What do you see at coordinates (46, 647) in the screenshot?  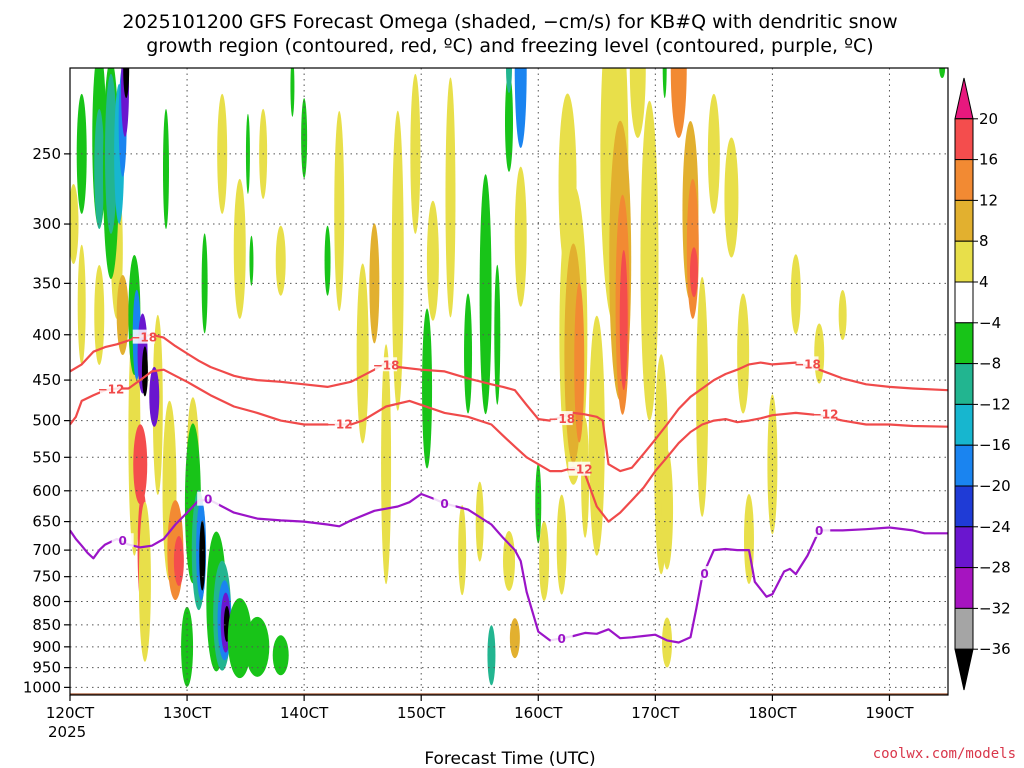 I see `y-tick-label: 900` at bounding box center [46, 647].